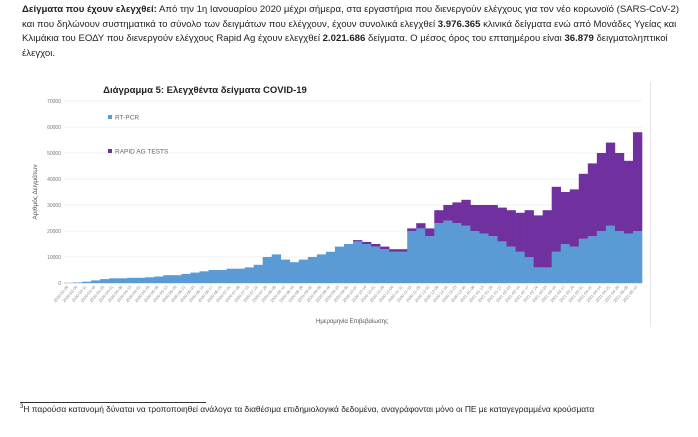 Image resolution: width=698 pixels, height=437 pixels. What do you see at coordinates (344, 38) in the screenshot?
I see `total-rapid: 2.021.686` at bounding box center [344, 38].